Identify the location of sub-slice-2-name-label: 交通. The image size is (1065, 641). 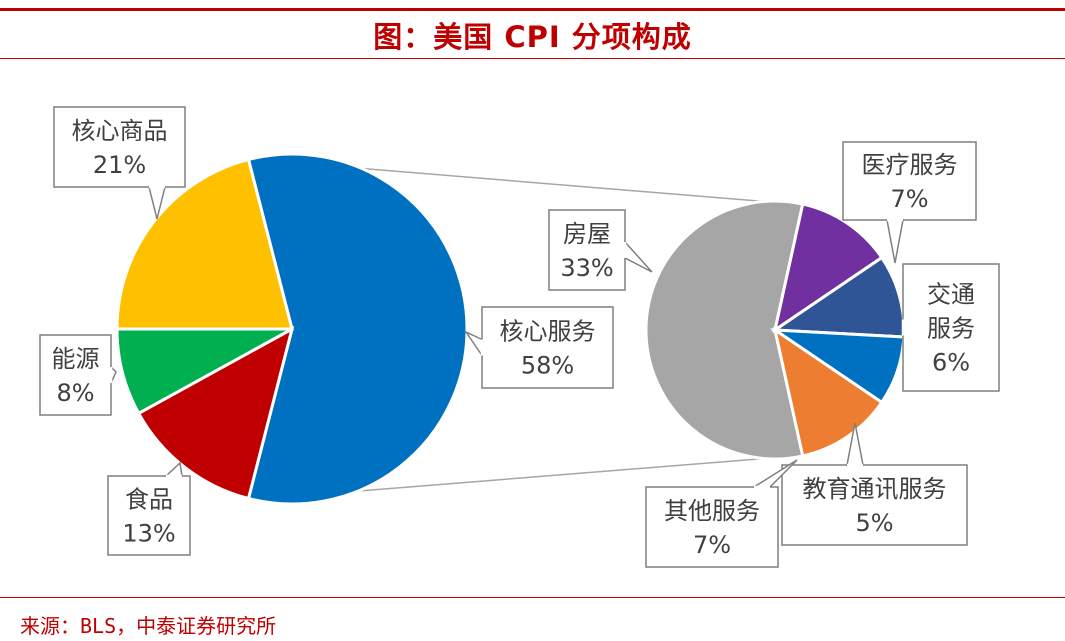
(951, 295).